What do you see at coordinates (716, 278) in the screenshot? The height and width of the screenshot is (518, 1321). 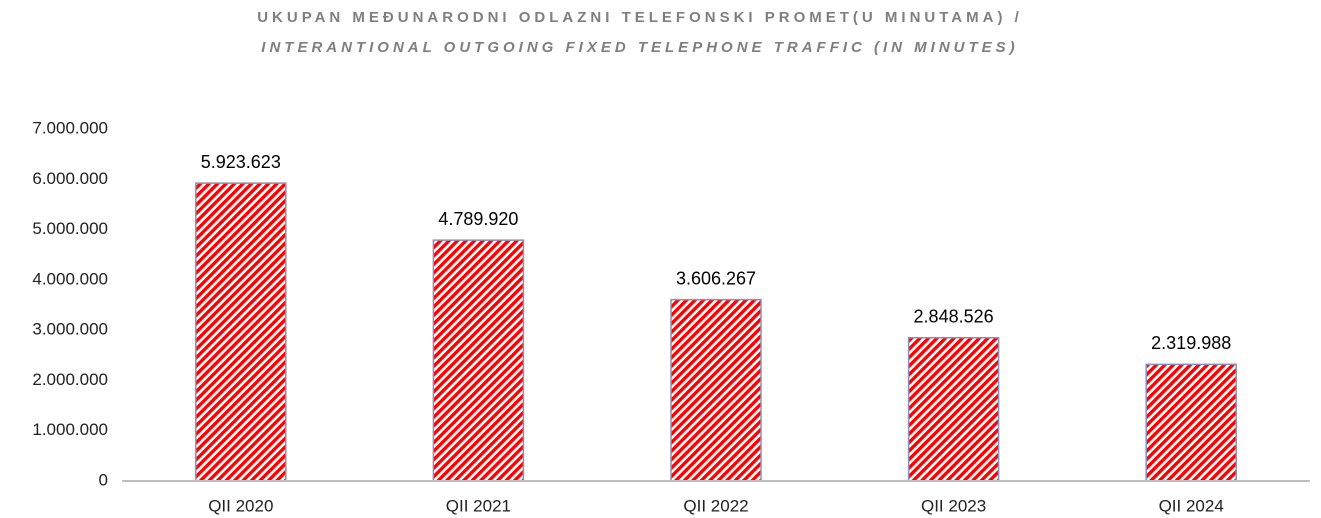 I see `value-label: 3.606.267` at bounding box center [716, 278].